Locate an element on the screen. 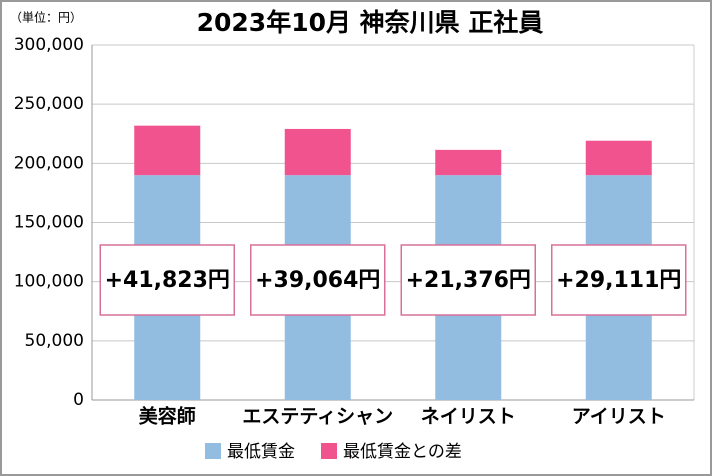 This screenshot has width=712, height=476. x-tick-label: 美容師 is located at coordinates (167, 416).